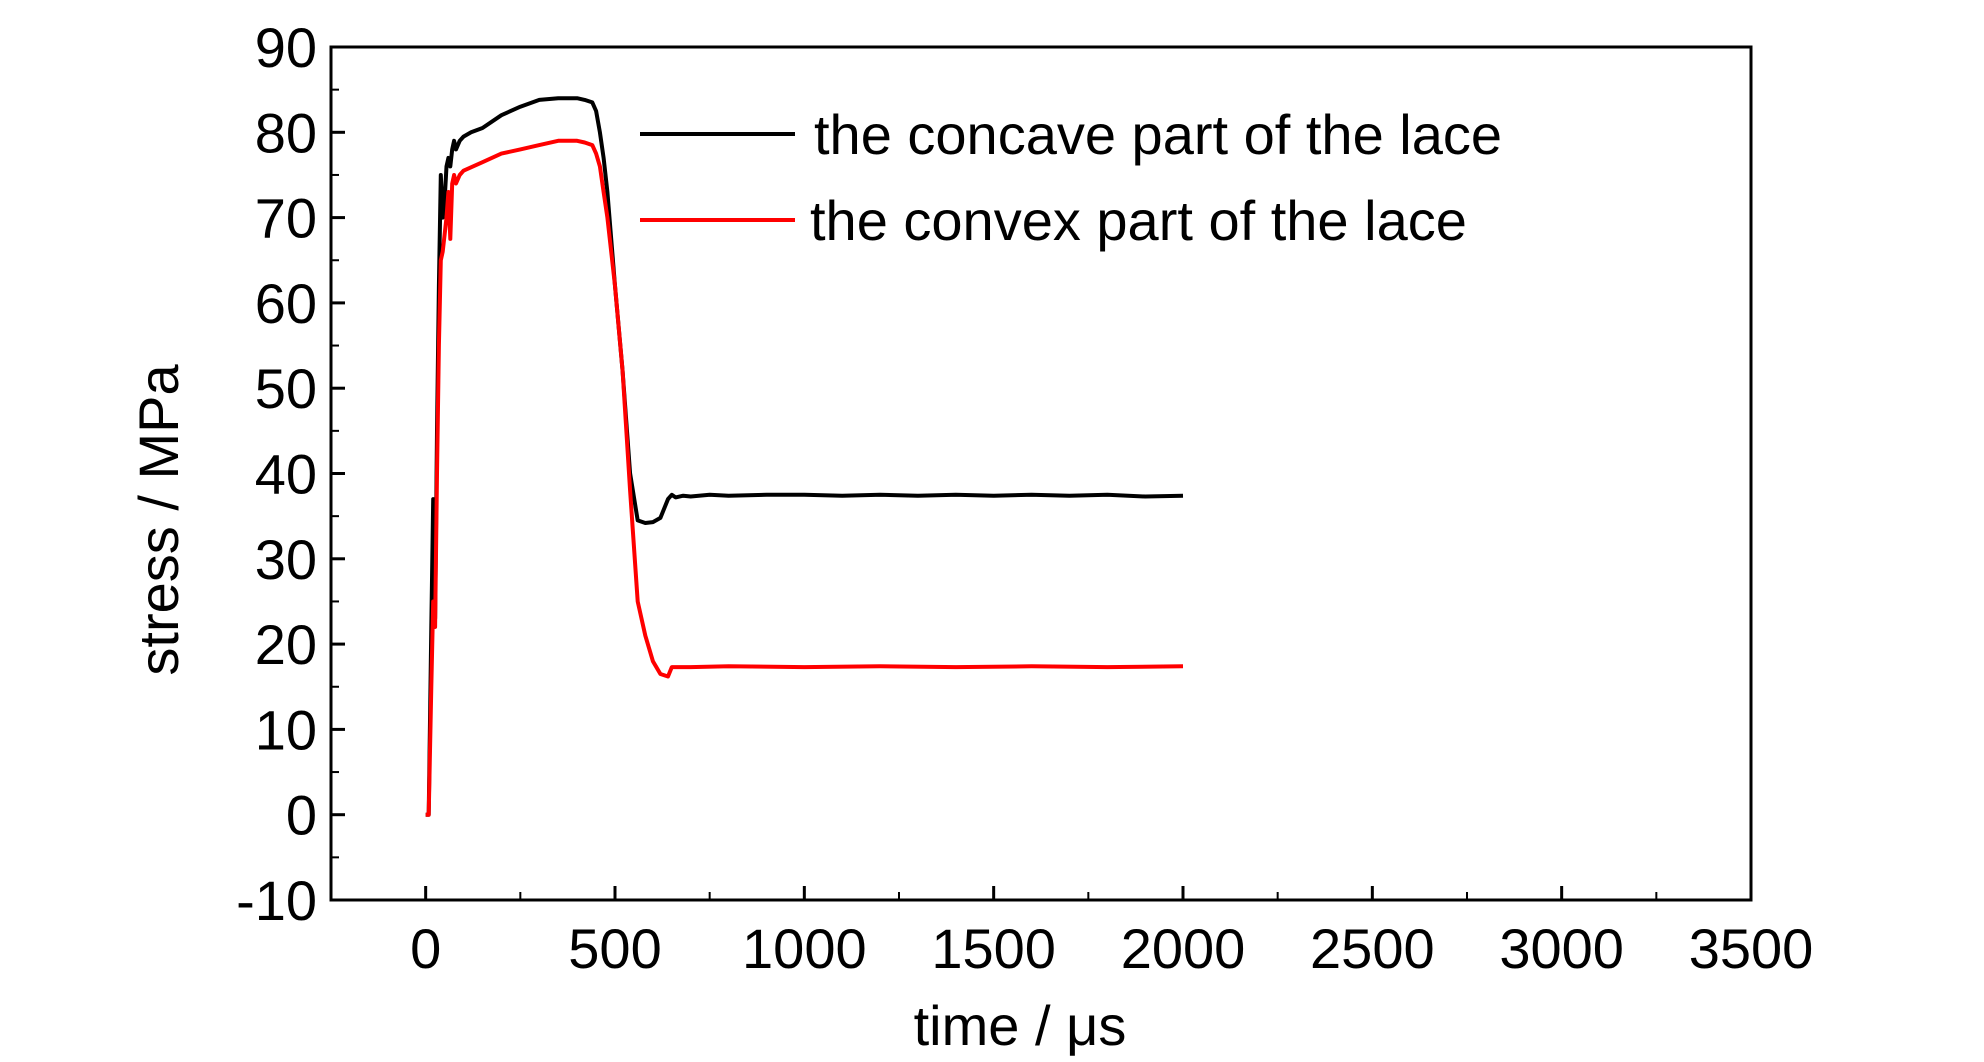  What do you see at coordinates (286, 303) in the screenshot?
I see `y-tick-label: 60` at bounding box center [286, 303].